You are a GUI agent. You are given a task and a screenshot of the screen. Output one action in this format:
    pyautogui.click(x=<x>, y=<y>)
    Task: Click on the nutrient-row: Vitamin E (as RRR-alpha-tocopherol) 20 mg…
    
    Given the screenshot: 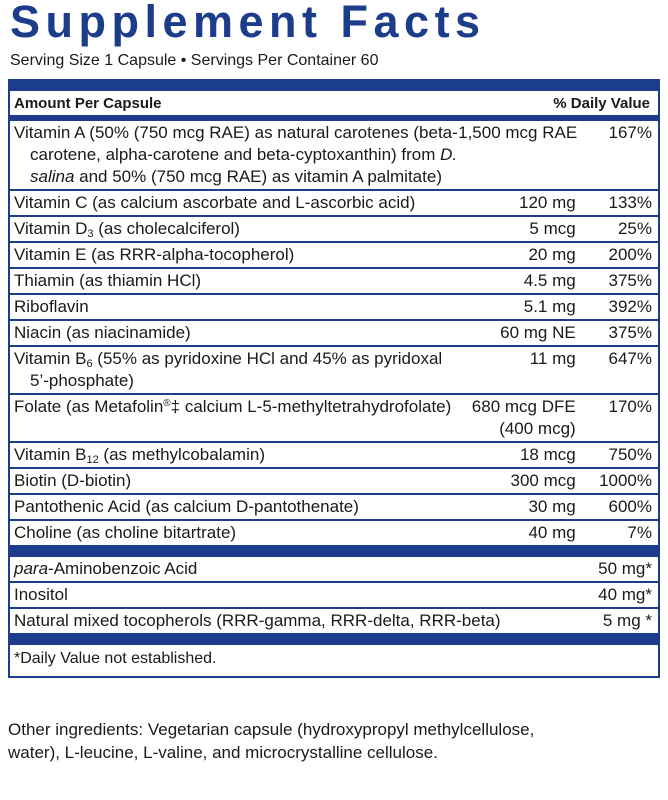 What is the action you would take?
    pyautogui.click(x=334, y=256)
    